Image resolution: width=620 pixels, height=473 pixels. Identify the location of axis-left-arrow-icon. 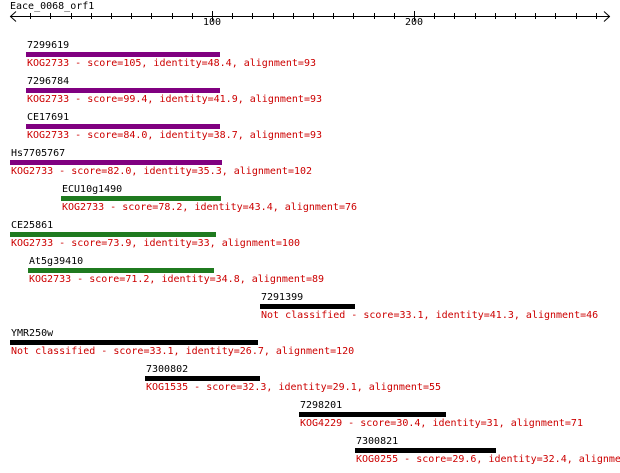
(13, 16).